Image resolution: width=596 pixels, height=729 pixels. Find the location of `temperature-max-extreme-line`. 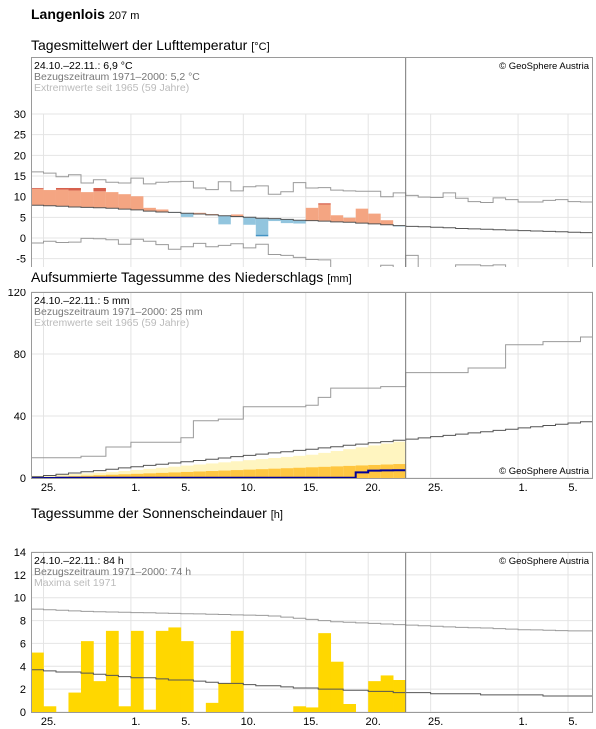

temperature-max-extreme-line is located at coordinates (312, 187).